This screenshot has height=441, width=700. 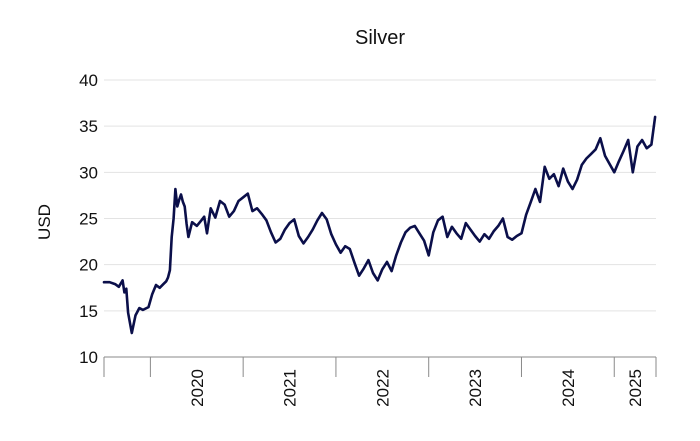 What do you see at coordinates (382, 388) in the screenshot?
I see `x-tick-label: 2022` at bounding box center [382, 388].